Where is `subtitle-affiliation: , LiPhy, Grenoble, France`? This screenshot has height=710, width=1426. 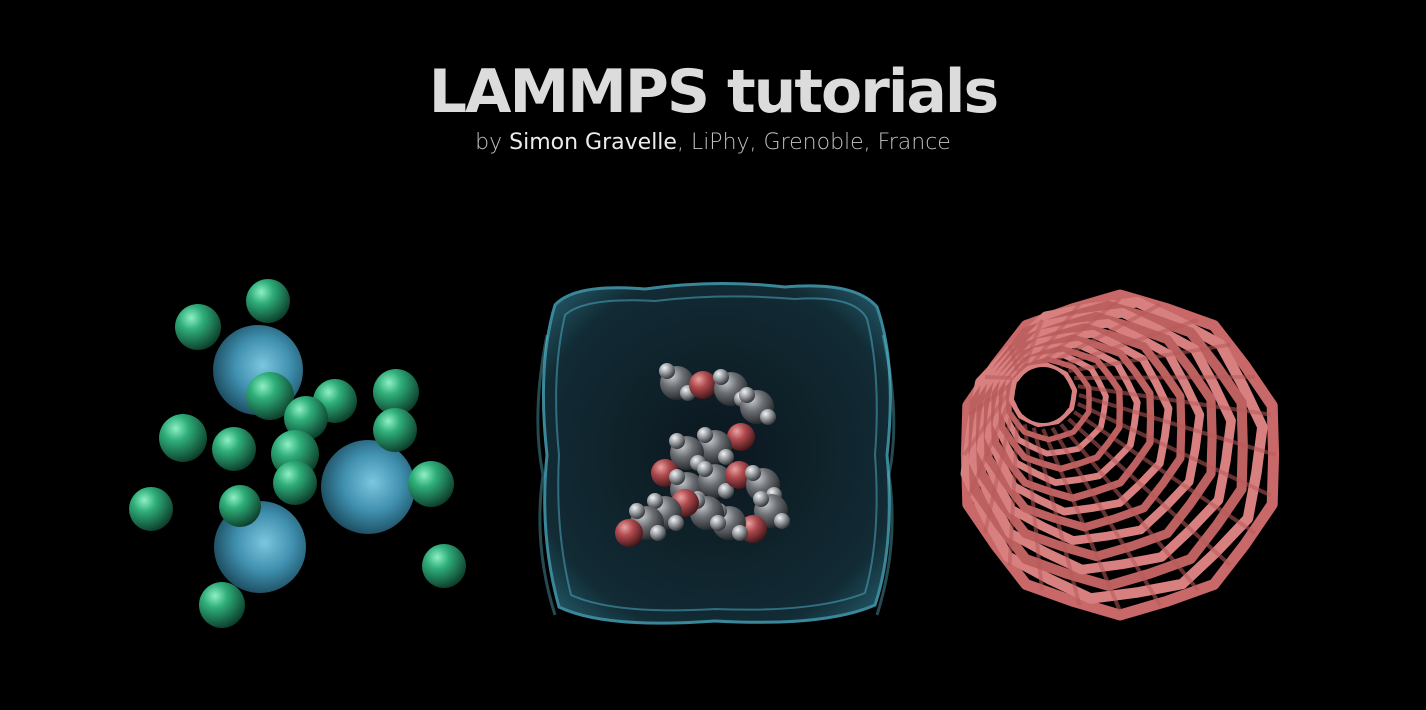
subtitle-affiliation: , LiPhy, Grenoble, France is located at coordinates (813, 142).